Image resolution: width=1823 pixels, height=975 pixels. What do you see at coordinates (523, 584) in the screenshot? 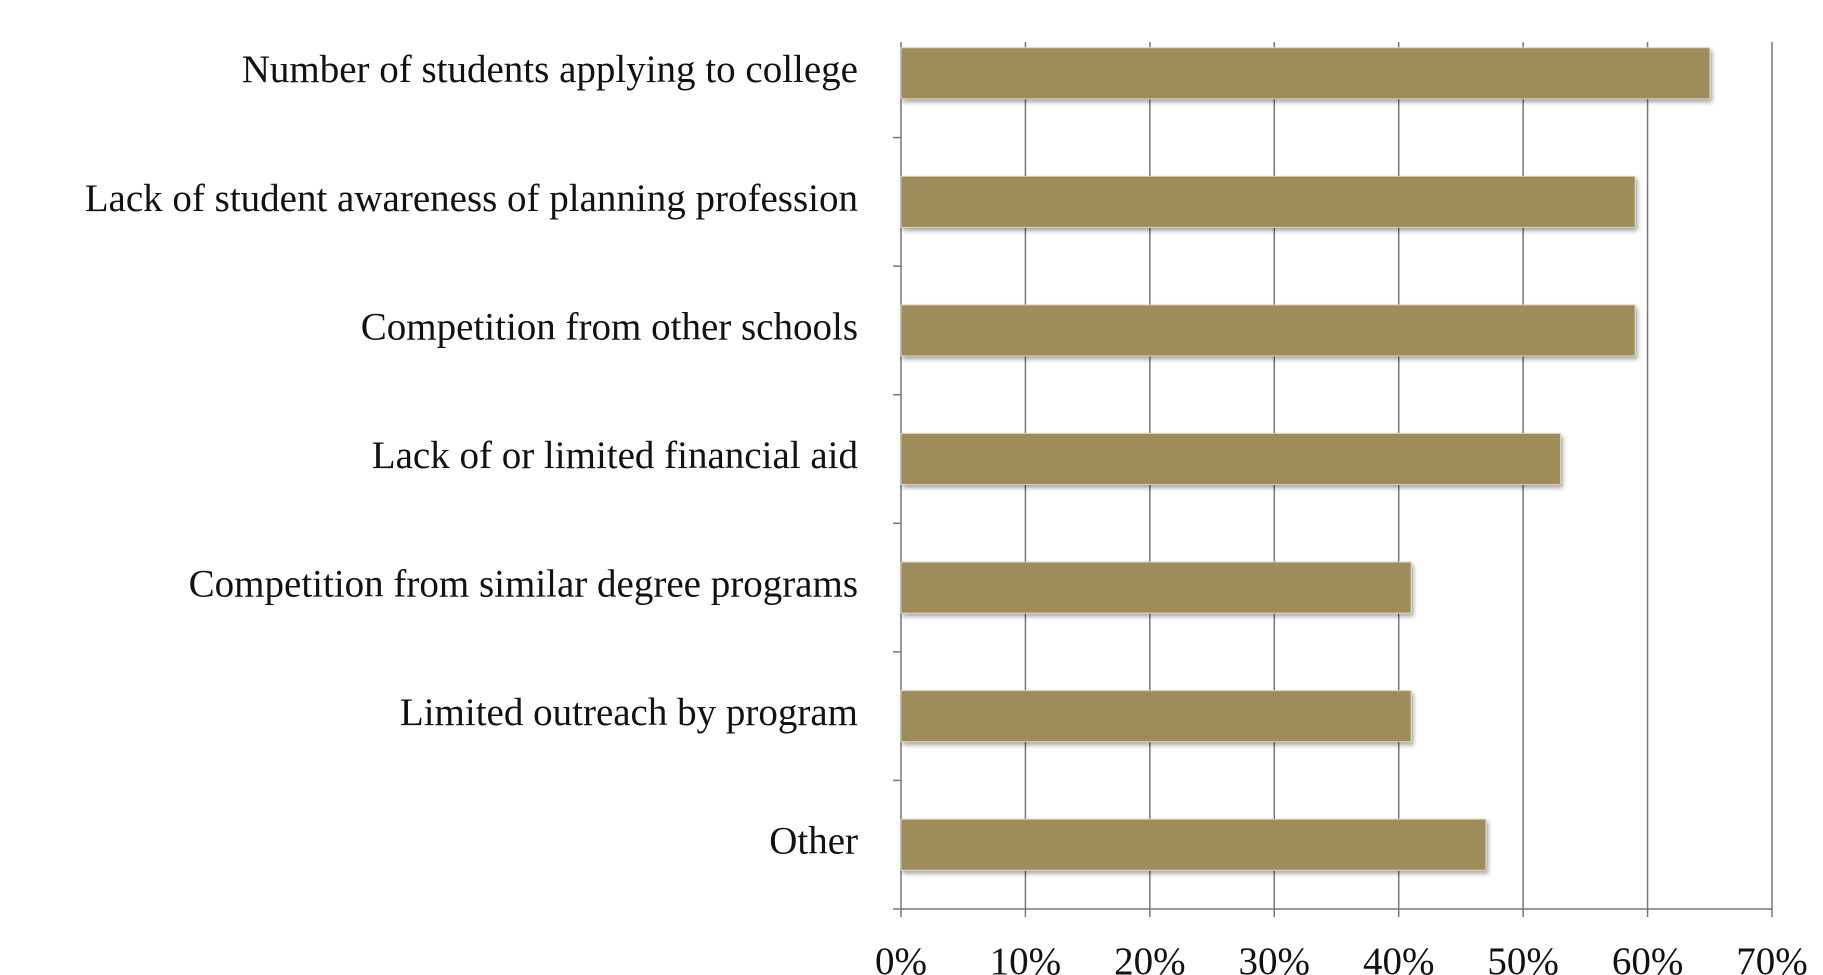
I see `y-tick-label: Competition from similar degree programs` at bounding box center [523, 584].